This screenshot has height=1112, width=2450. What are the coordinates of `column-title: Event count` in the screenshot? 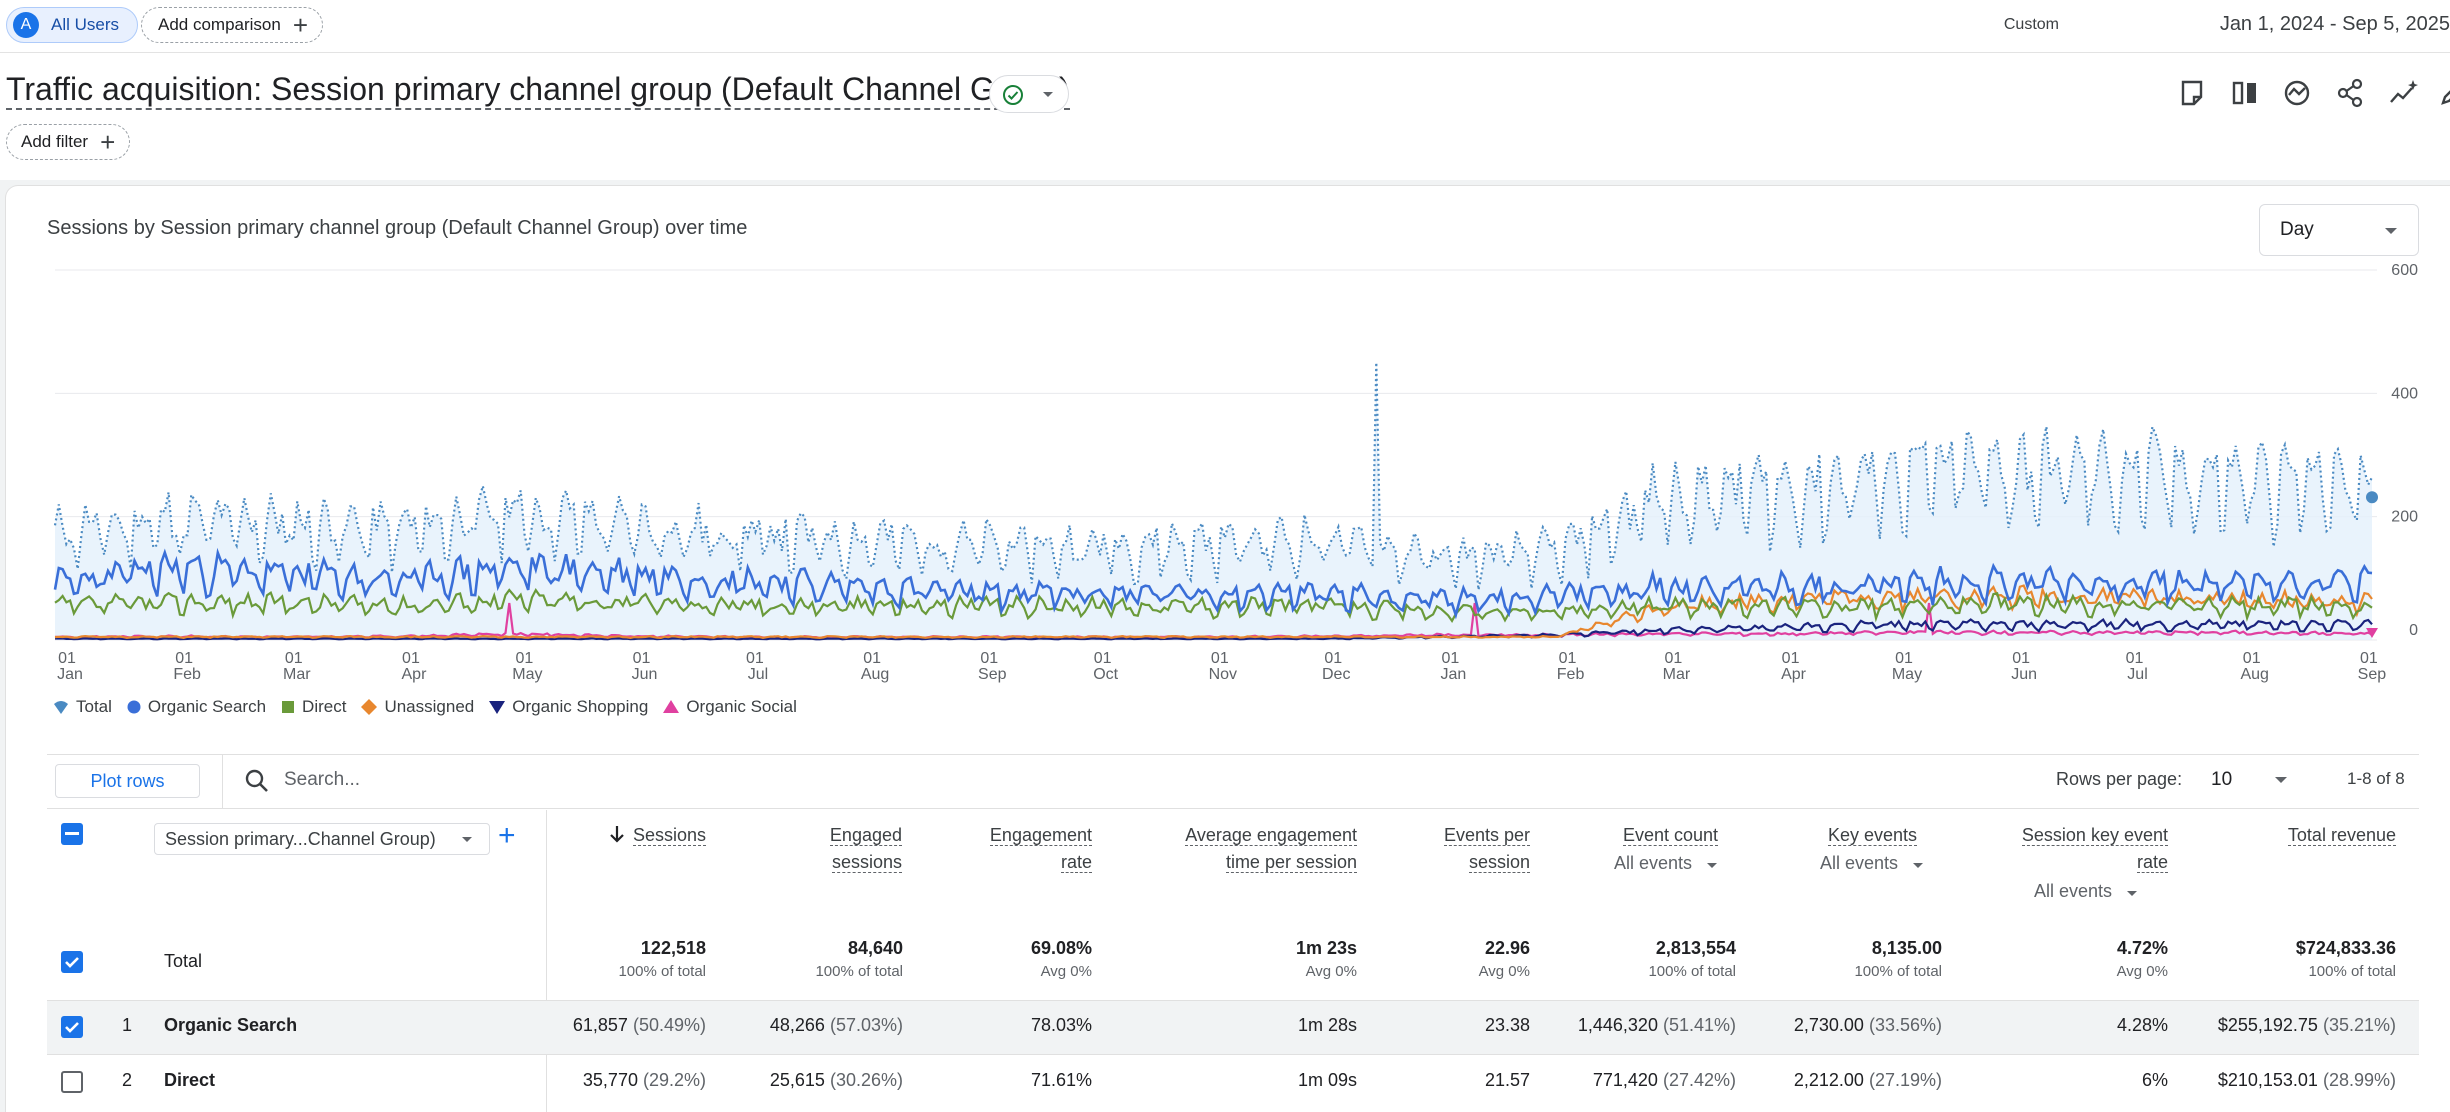 It's located at (1670, 835).